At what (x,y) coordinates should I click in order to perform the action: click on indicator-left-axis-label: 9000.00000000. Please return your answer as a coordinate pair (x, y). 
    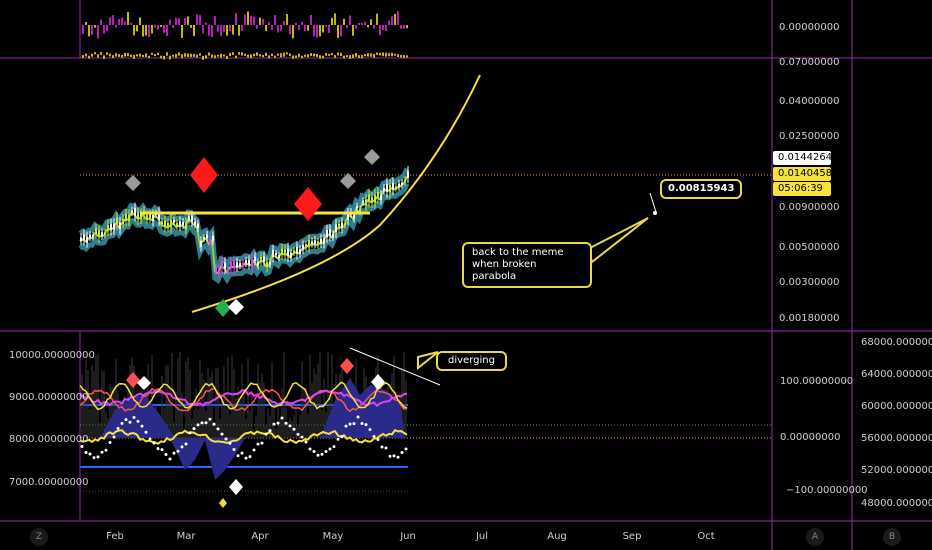
    Looking at the image, I should click on (49, 397).